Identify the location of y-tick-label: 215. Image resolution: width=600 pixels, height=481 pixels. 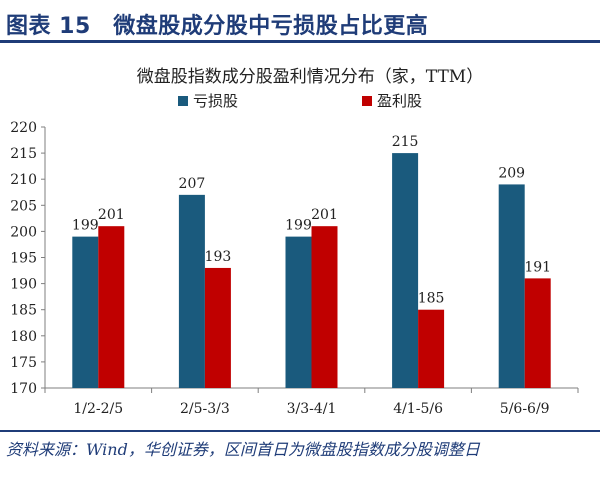
(23, 154).